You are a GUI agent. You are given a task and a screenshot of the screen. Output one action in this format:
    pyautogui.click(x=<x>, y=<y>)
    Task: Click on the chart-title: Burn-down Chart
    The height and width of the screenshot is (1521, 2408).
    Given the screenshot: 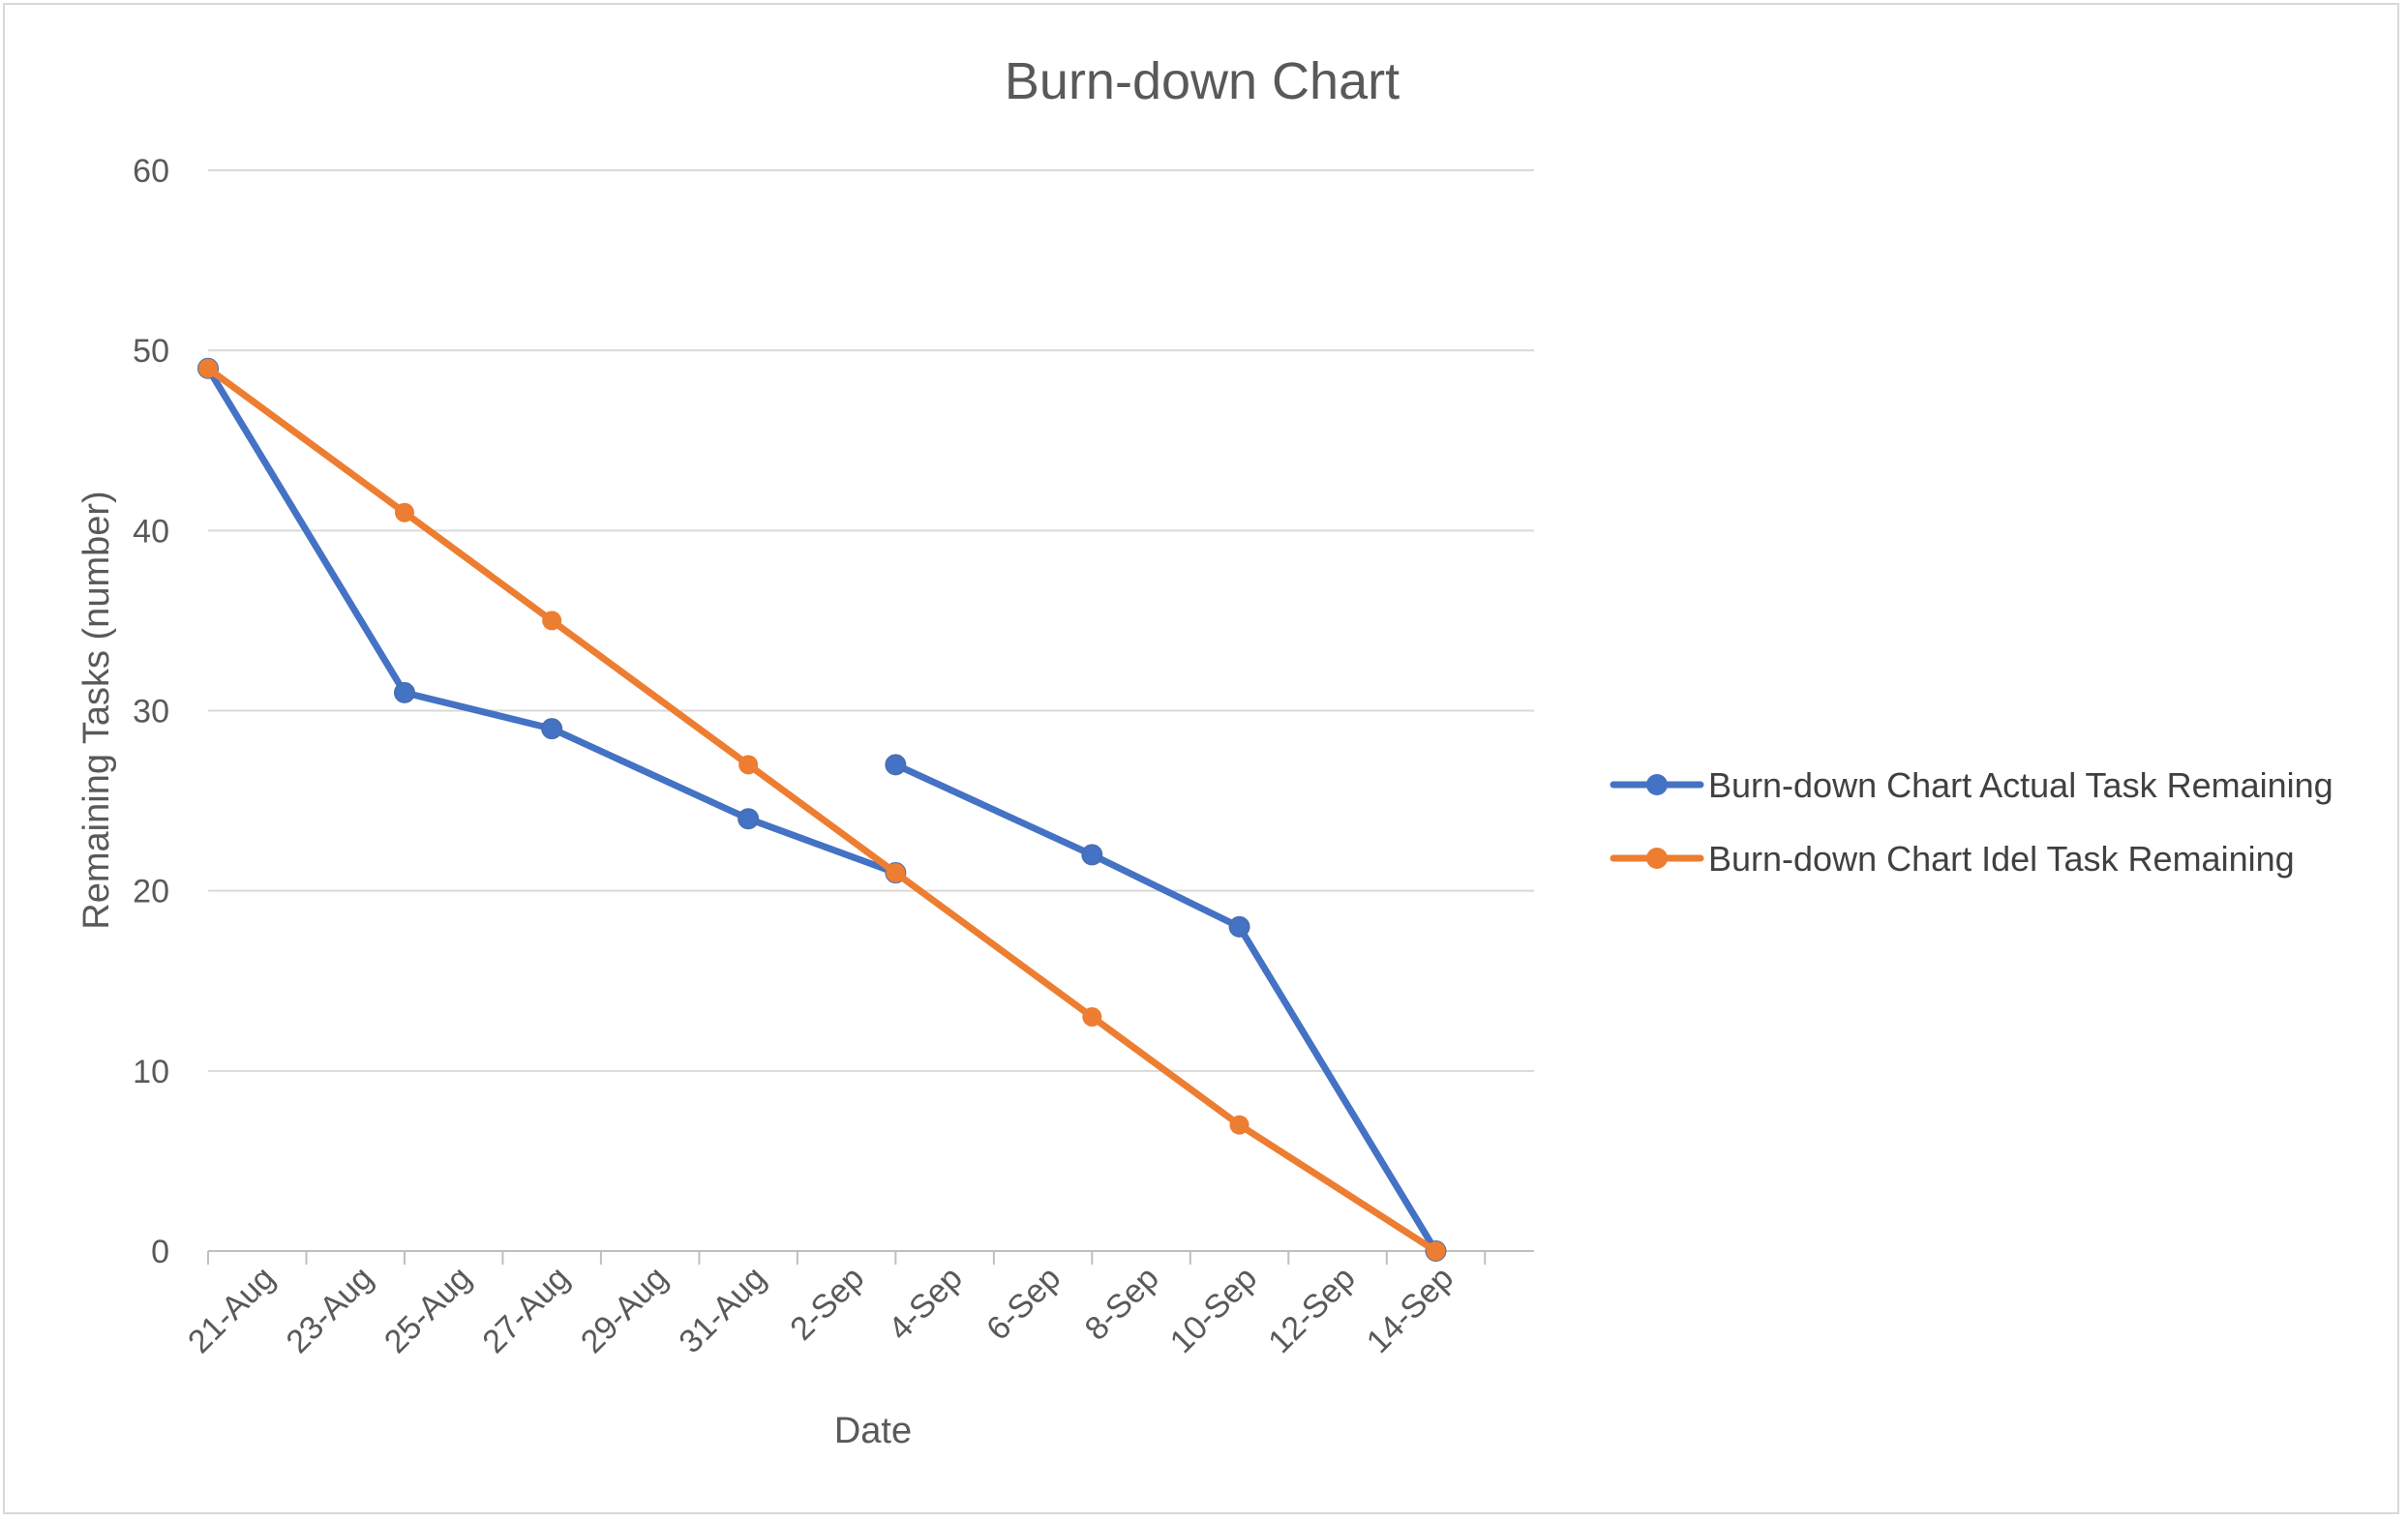 What is the action you would take?
    pyautogui.click(x=1202, y=81)
    